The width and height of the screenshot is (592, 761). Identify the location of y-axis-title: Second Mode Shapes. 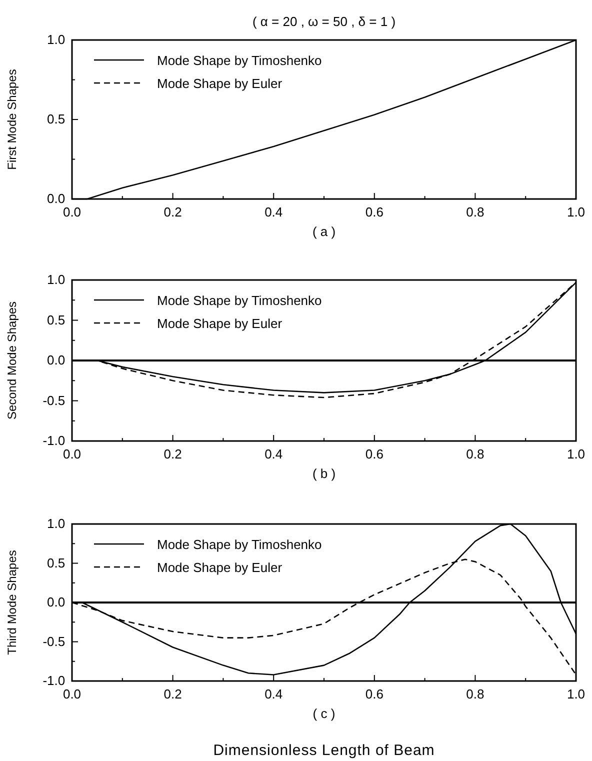
(12, 360).